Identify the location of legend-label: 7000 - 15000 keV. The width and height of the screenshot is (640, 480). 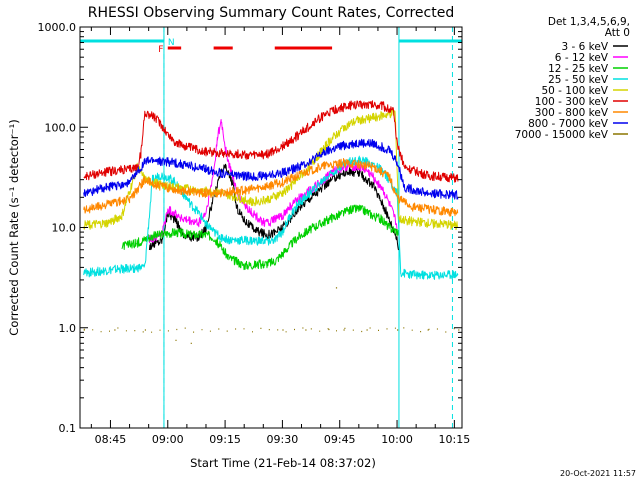
(562, 135).